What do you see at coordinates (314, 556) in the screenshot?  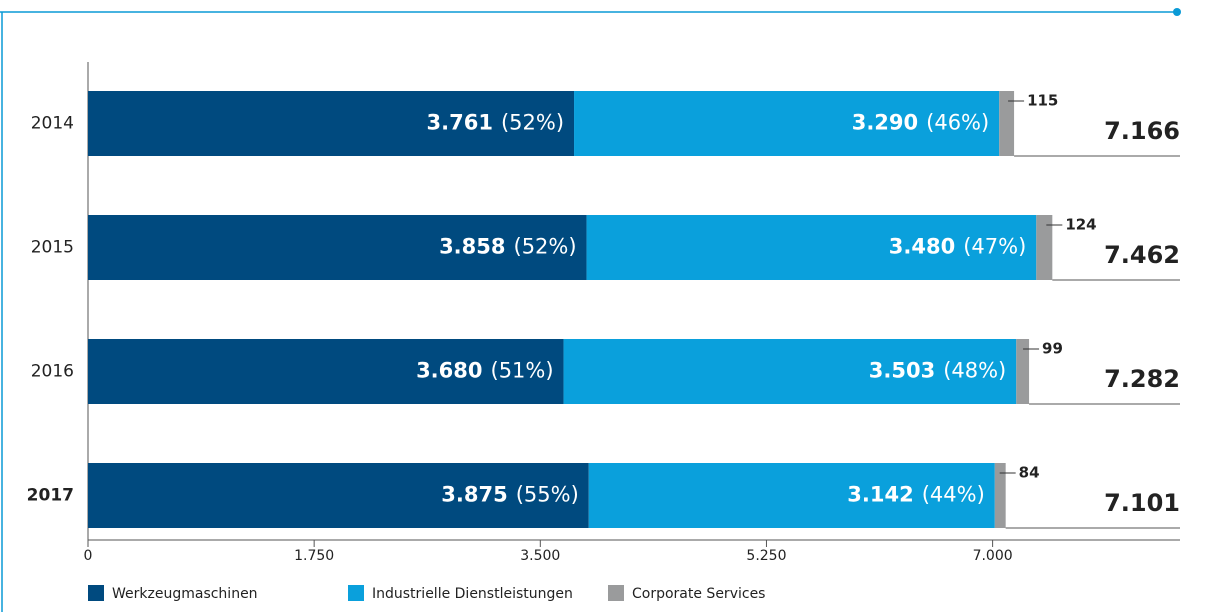 I see `x-tick-label: 1.750` at bounding box center [314, 556].